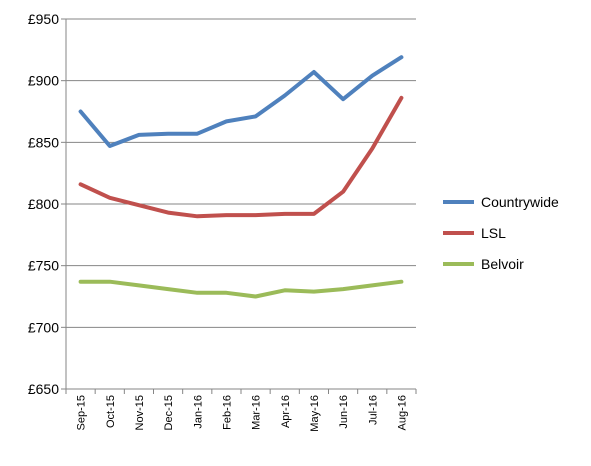 The height and width of the screenshot is (466, 591). What do you see at coordinates (373, 410) in the screenshot?
I see `x-tick-label: Jul-16` at bounding box center [373, 410].